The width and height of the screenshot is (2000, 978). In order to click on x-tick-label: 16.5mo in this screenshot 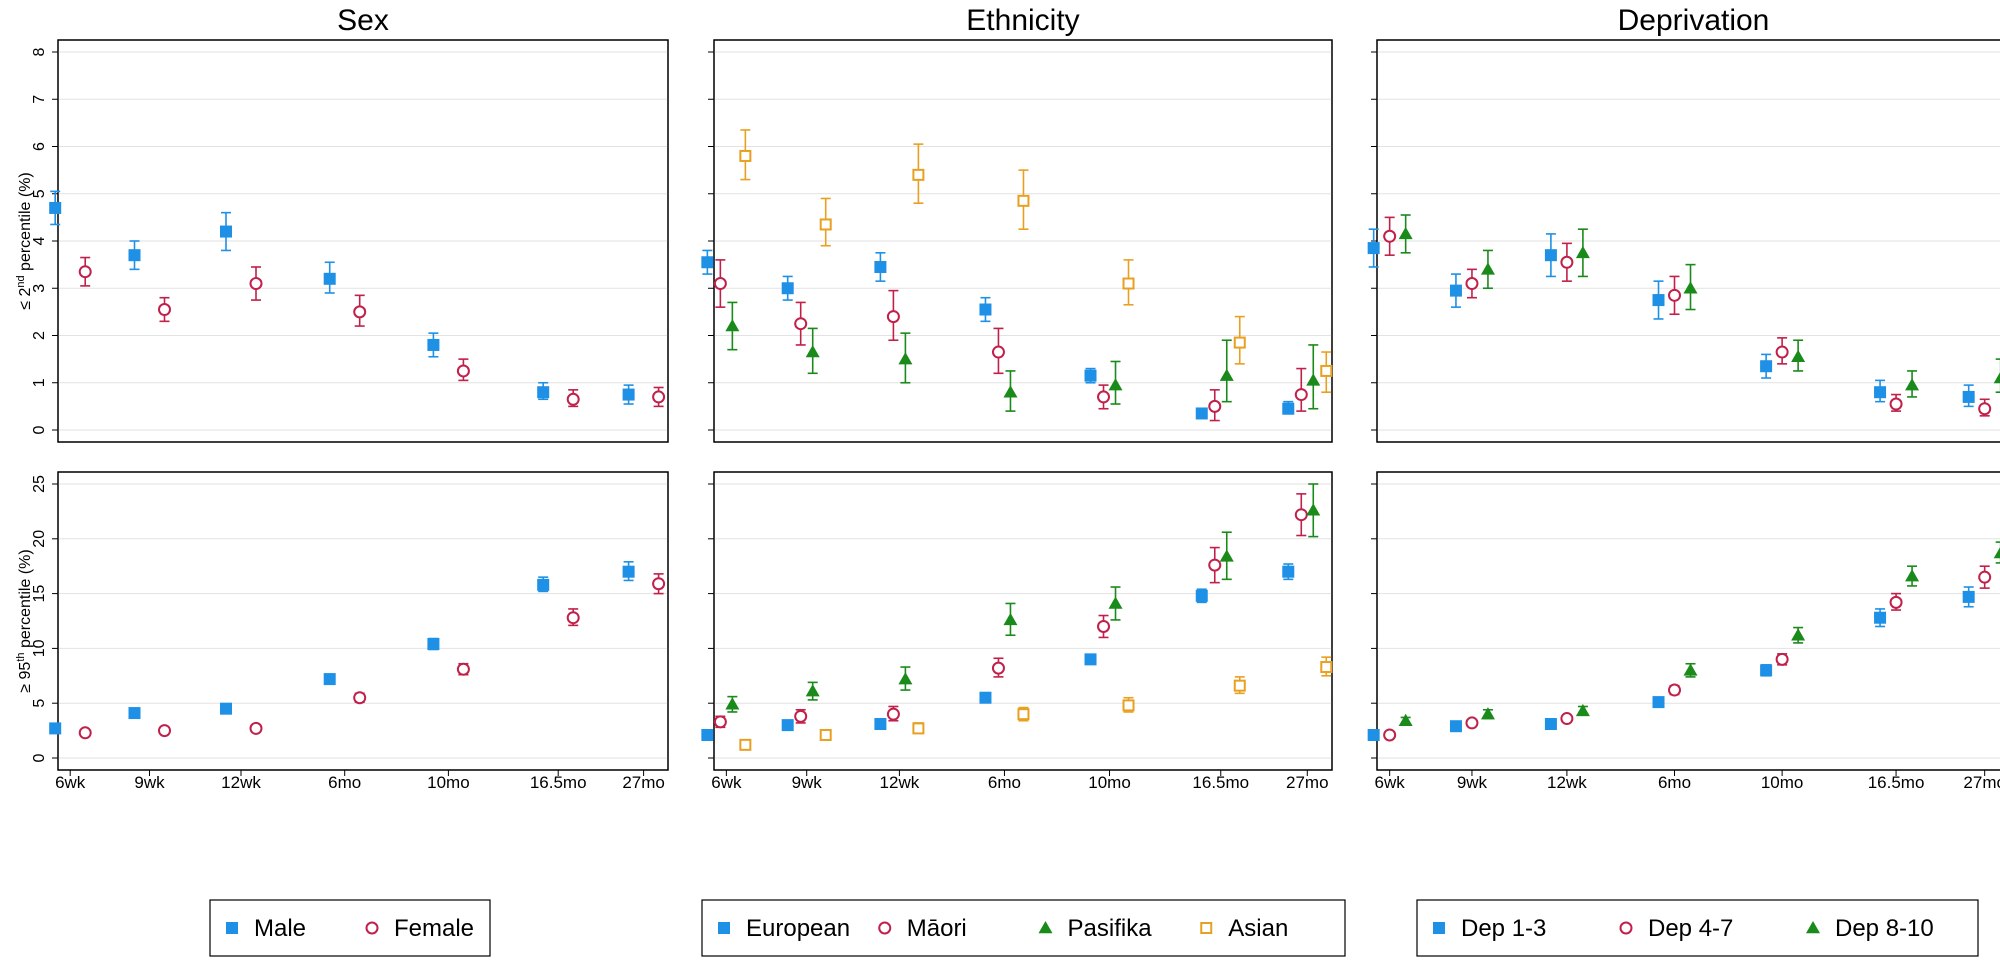, I will do `click(558, 782)`.